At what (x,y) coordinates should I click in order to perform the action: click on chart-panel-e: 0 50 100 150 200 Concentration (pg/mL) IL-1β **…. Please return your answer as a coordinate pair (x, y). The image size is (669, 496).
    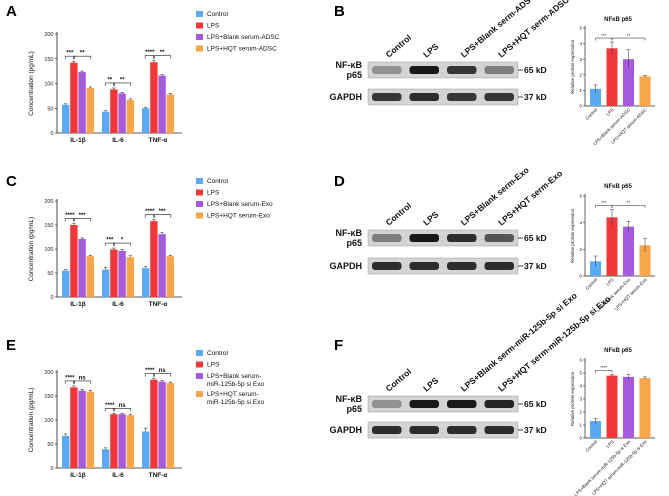
    Looking at the image, I should click on (146, 414).